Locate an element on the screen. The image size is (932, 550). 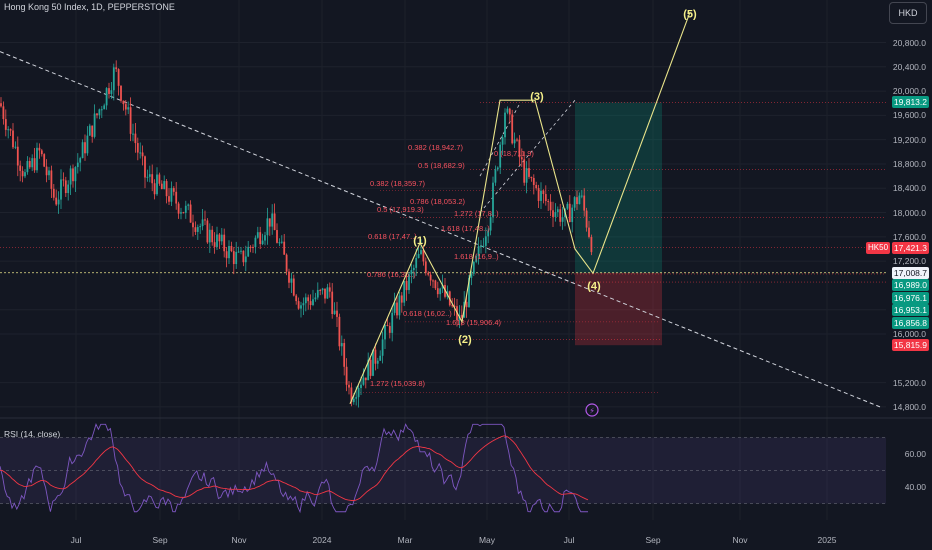
wave-label: (1) is located at coordinates (420, 241).